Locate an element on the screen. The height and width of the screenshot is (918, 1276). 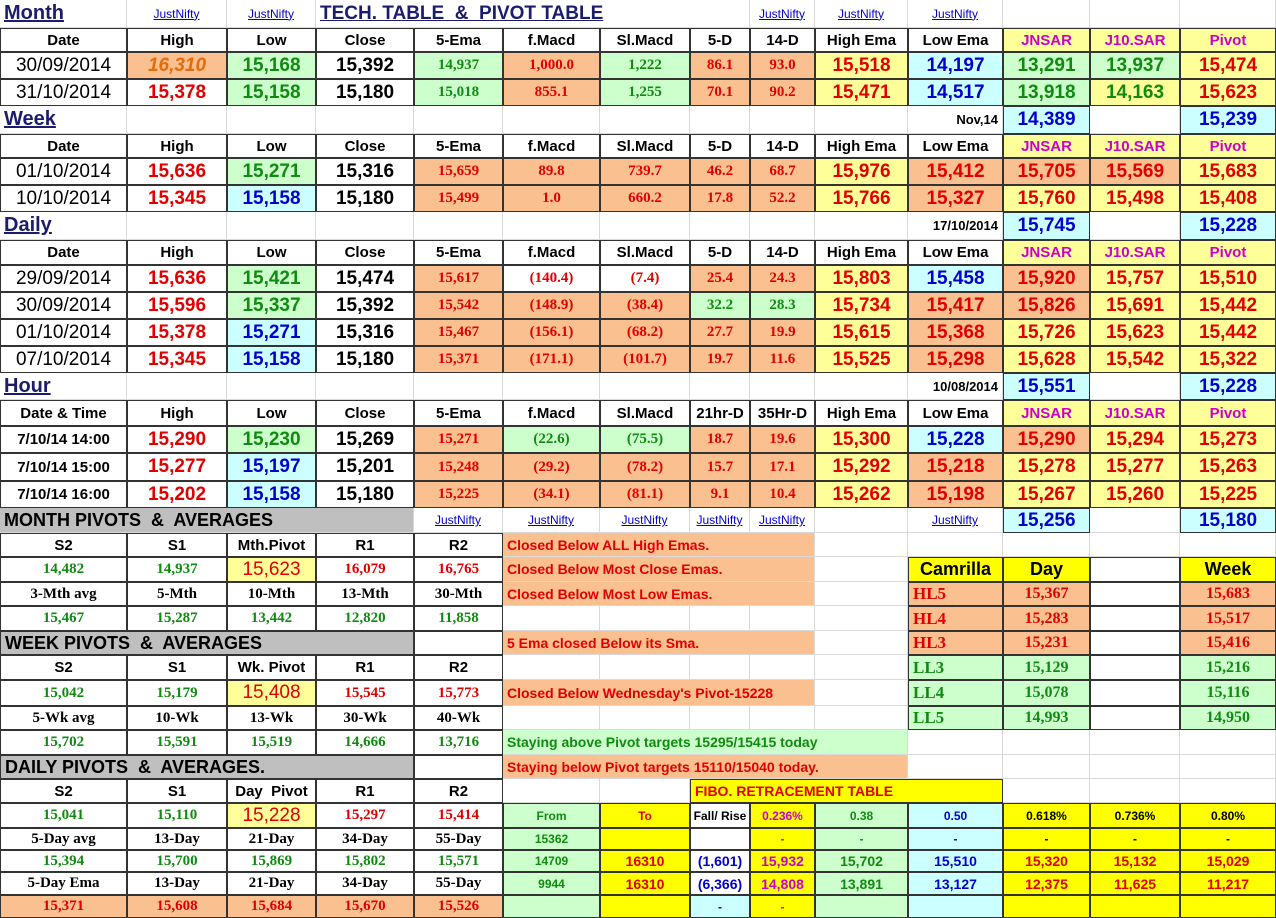
cell: (6,366) is located at coordinates (720, 883).